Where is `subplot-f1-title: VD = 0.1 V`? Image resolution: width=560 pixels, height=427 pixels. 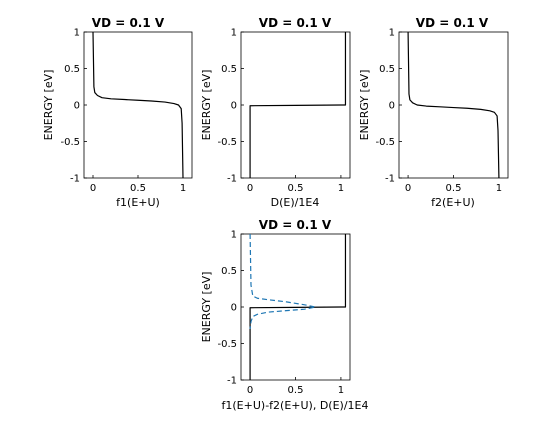 subplot-f1-title: VD = 0.1 V is located at coordinates (128, 23).